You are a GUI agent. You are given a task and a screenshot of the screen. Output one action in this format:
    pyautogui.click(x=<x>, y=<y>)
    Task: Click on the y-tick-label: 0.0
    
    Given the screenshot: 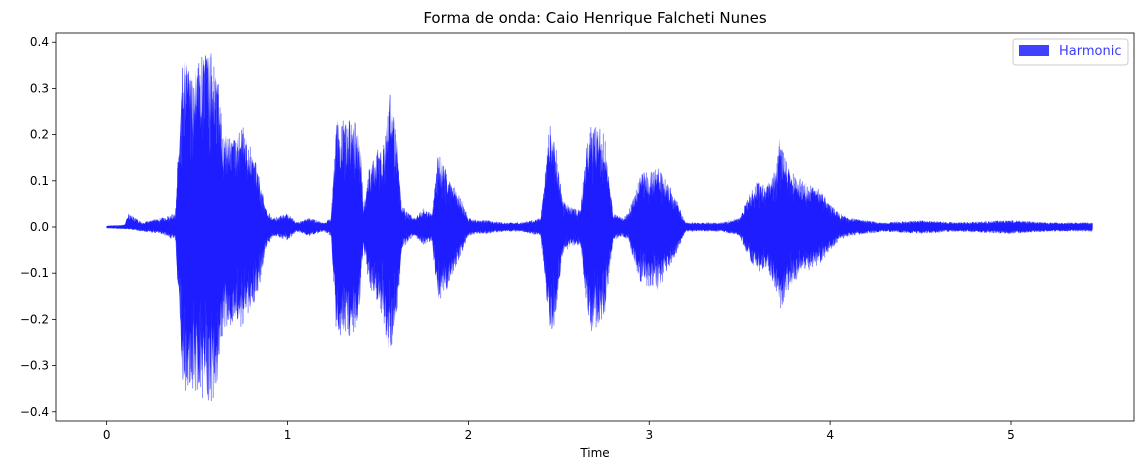 What is the action you would take?
    pyautogui.click(x=39, y=227)
    